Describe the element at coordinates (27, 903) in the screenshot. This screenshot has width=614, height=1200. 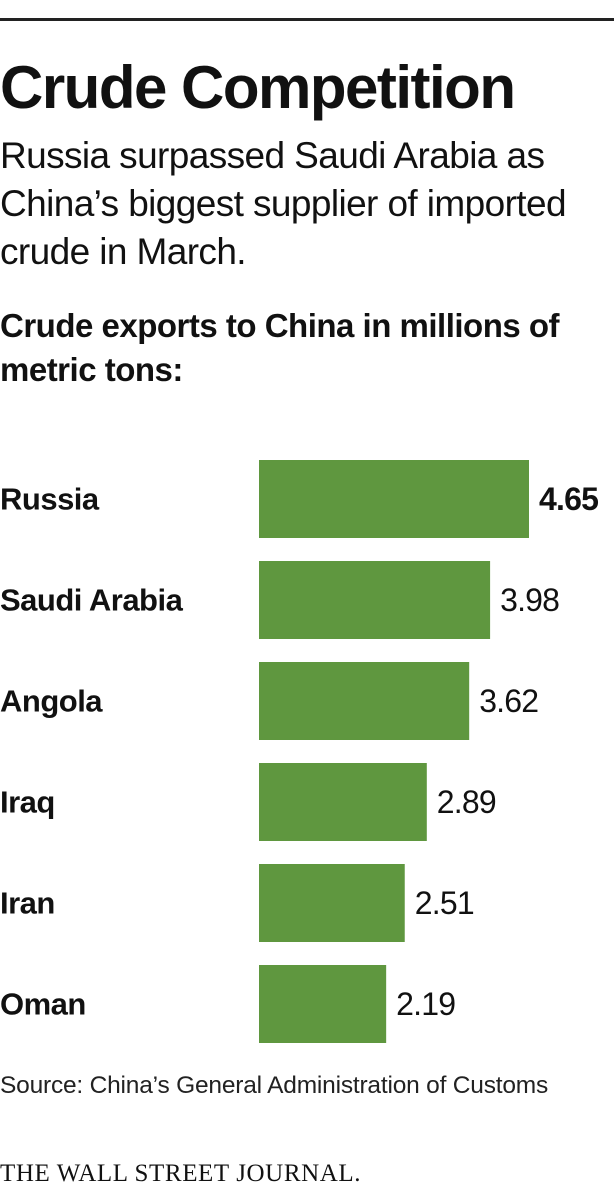
I see `category-label-iran: Iran` at that location.